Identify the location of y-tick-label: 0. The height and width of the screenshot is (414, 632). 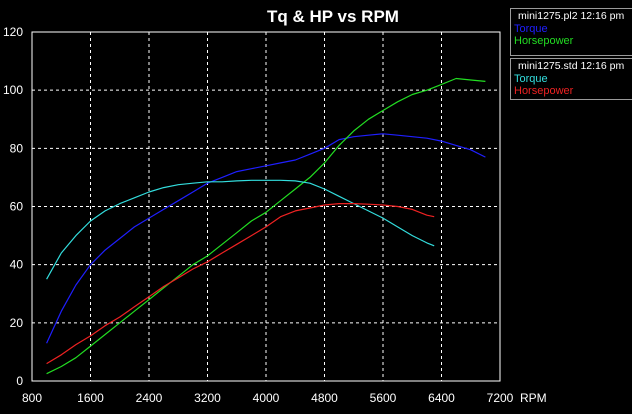
(19, 381).